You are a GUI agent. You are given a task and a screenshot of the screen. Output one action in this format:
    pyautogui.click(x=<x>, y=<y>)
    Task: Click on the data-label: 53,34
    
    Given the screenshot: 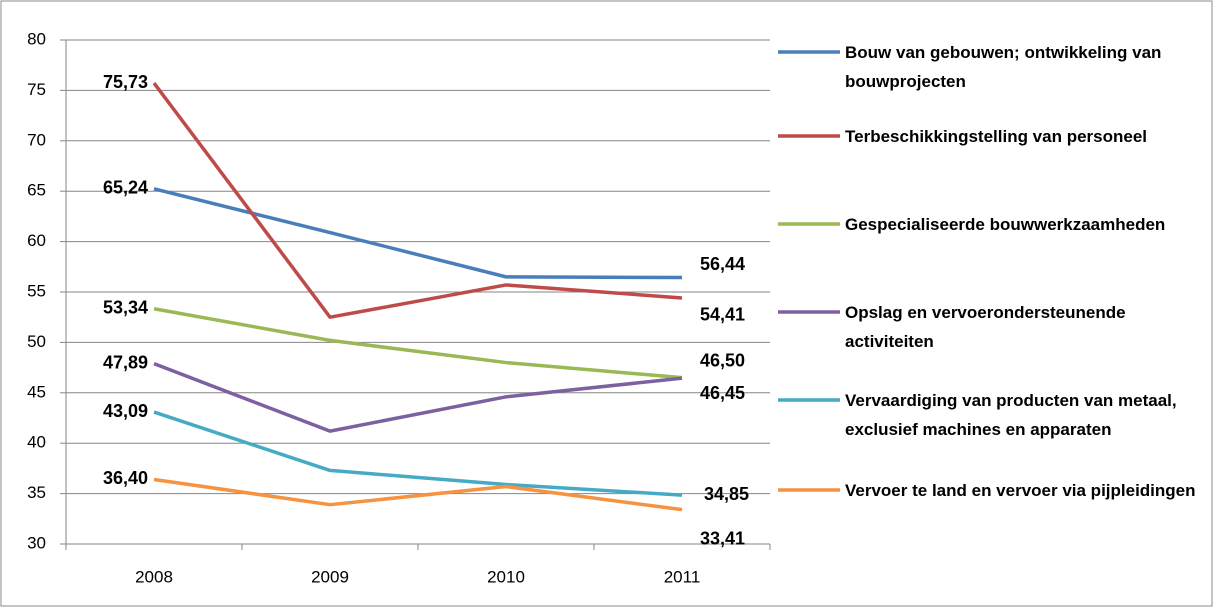 What is the action you would take?
    pyautogui.click(x=125, y=307)
    